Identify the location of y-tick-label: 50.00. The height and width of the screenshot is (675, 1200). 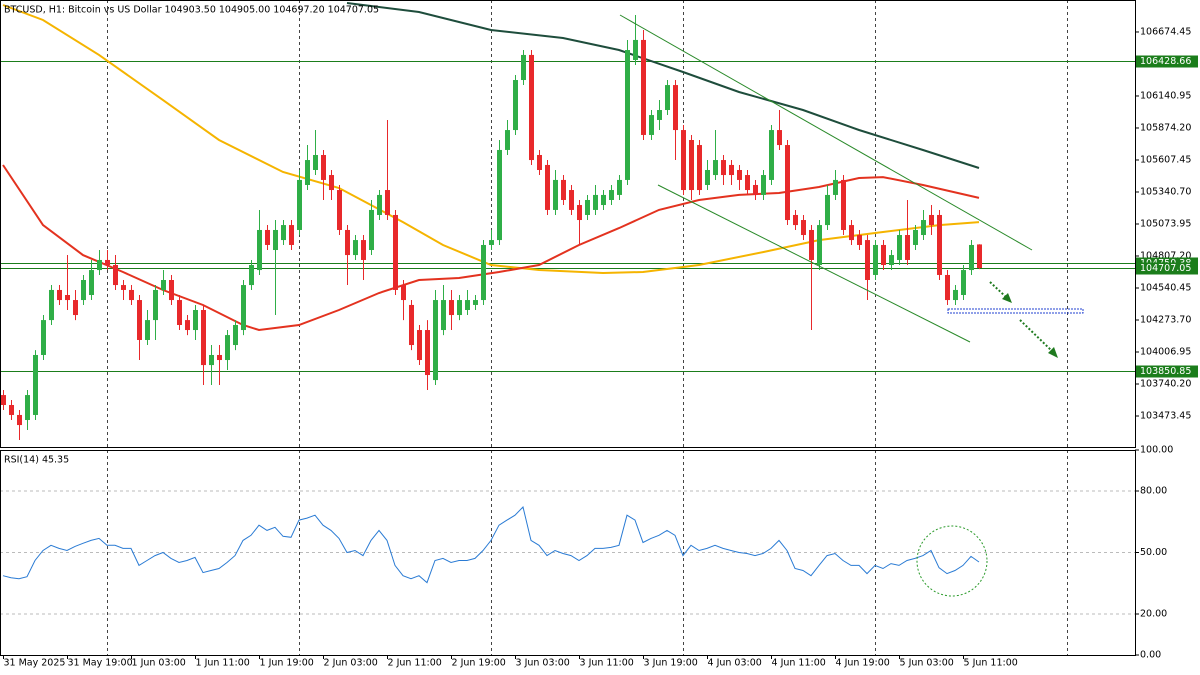
(1153, 552).